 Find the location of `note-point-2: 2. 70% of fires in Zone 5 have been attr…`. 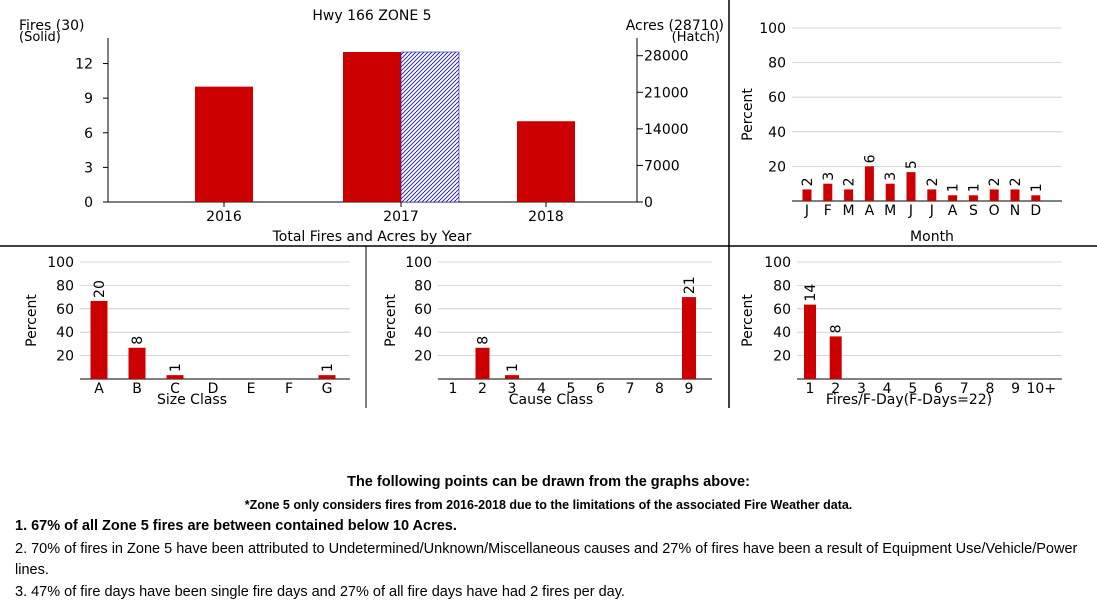

note-point-2: 2. 70% of fires in Zone 5 have been attr… is located at coordinates (546, 559).